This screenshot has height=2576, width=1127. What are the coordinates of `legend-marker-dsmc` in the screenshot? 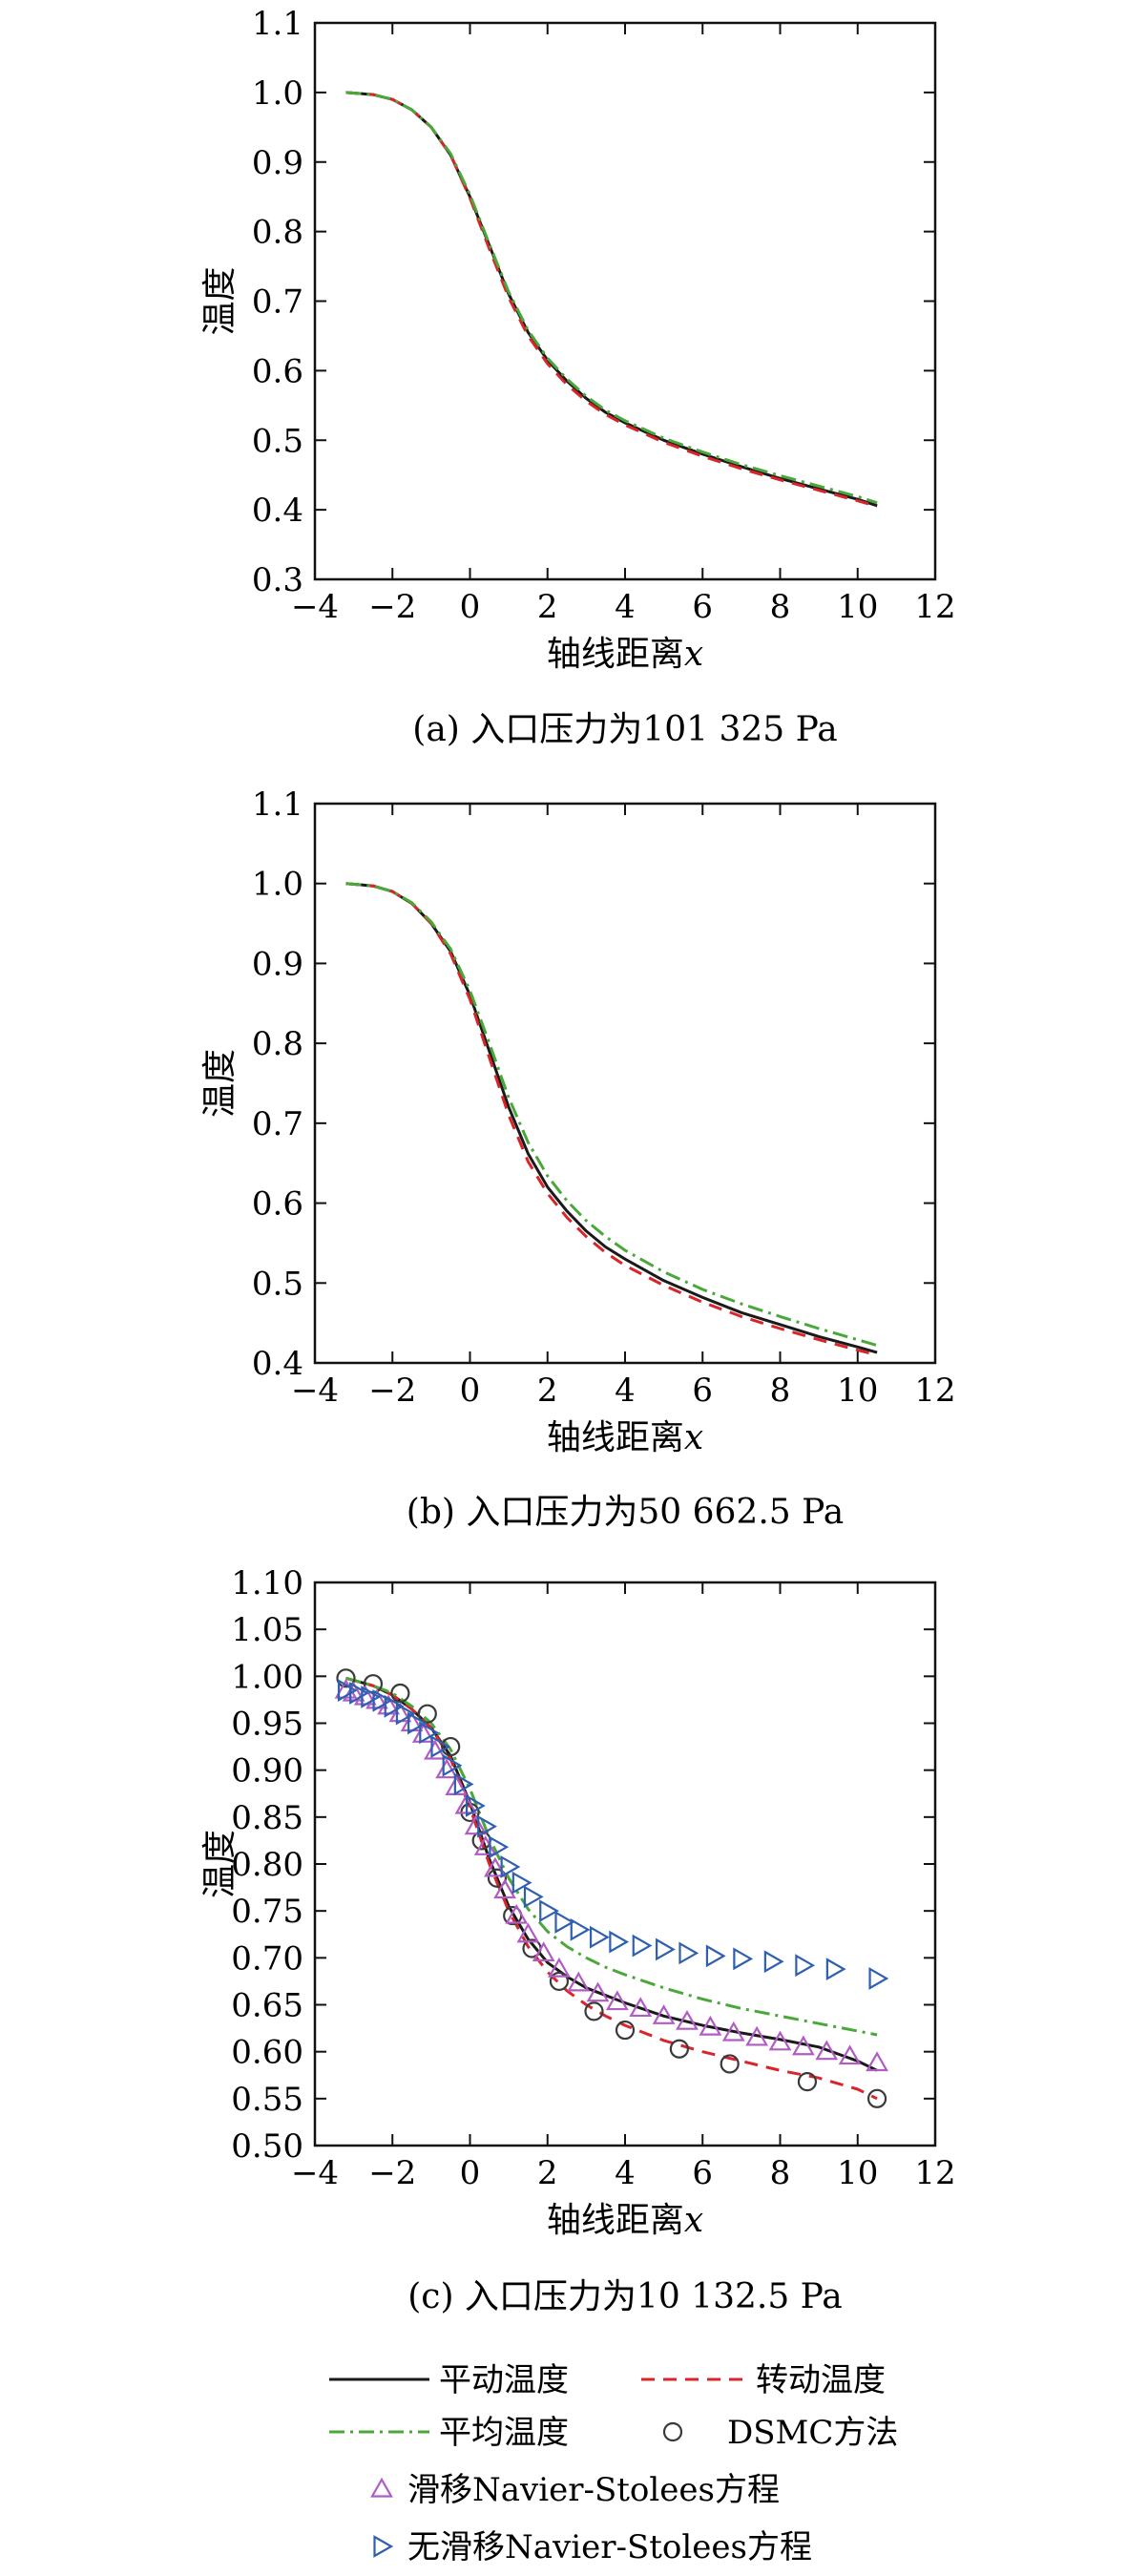 It's located at (672, 2431).